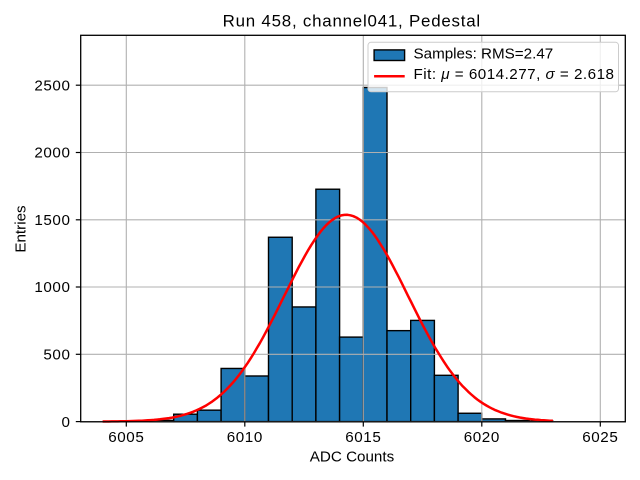  Describe the element at coordinates (52, 220) in the screenshot. I see `svg-text: 1500` at that location.